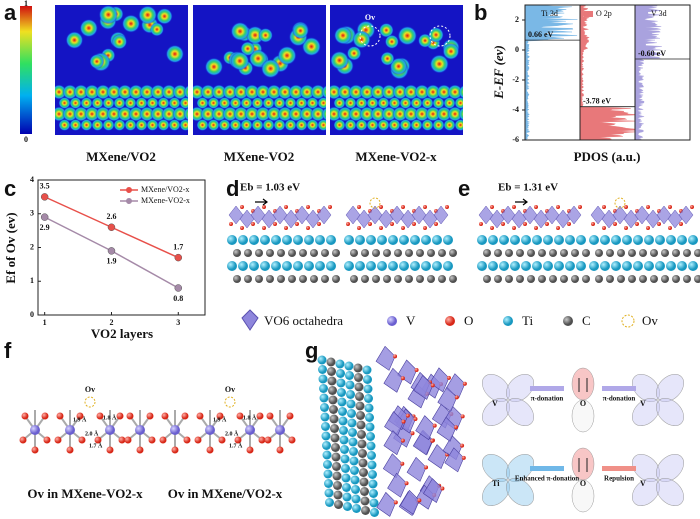  What do you see at coordinates (270, 188) in the screenshot?
I see `label: Eb = 1.03 eV` at bounding box center [270, 188].